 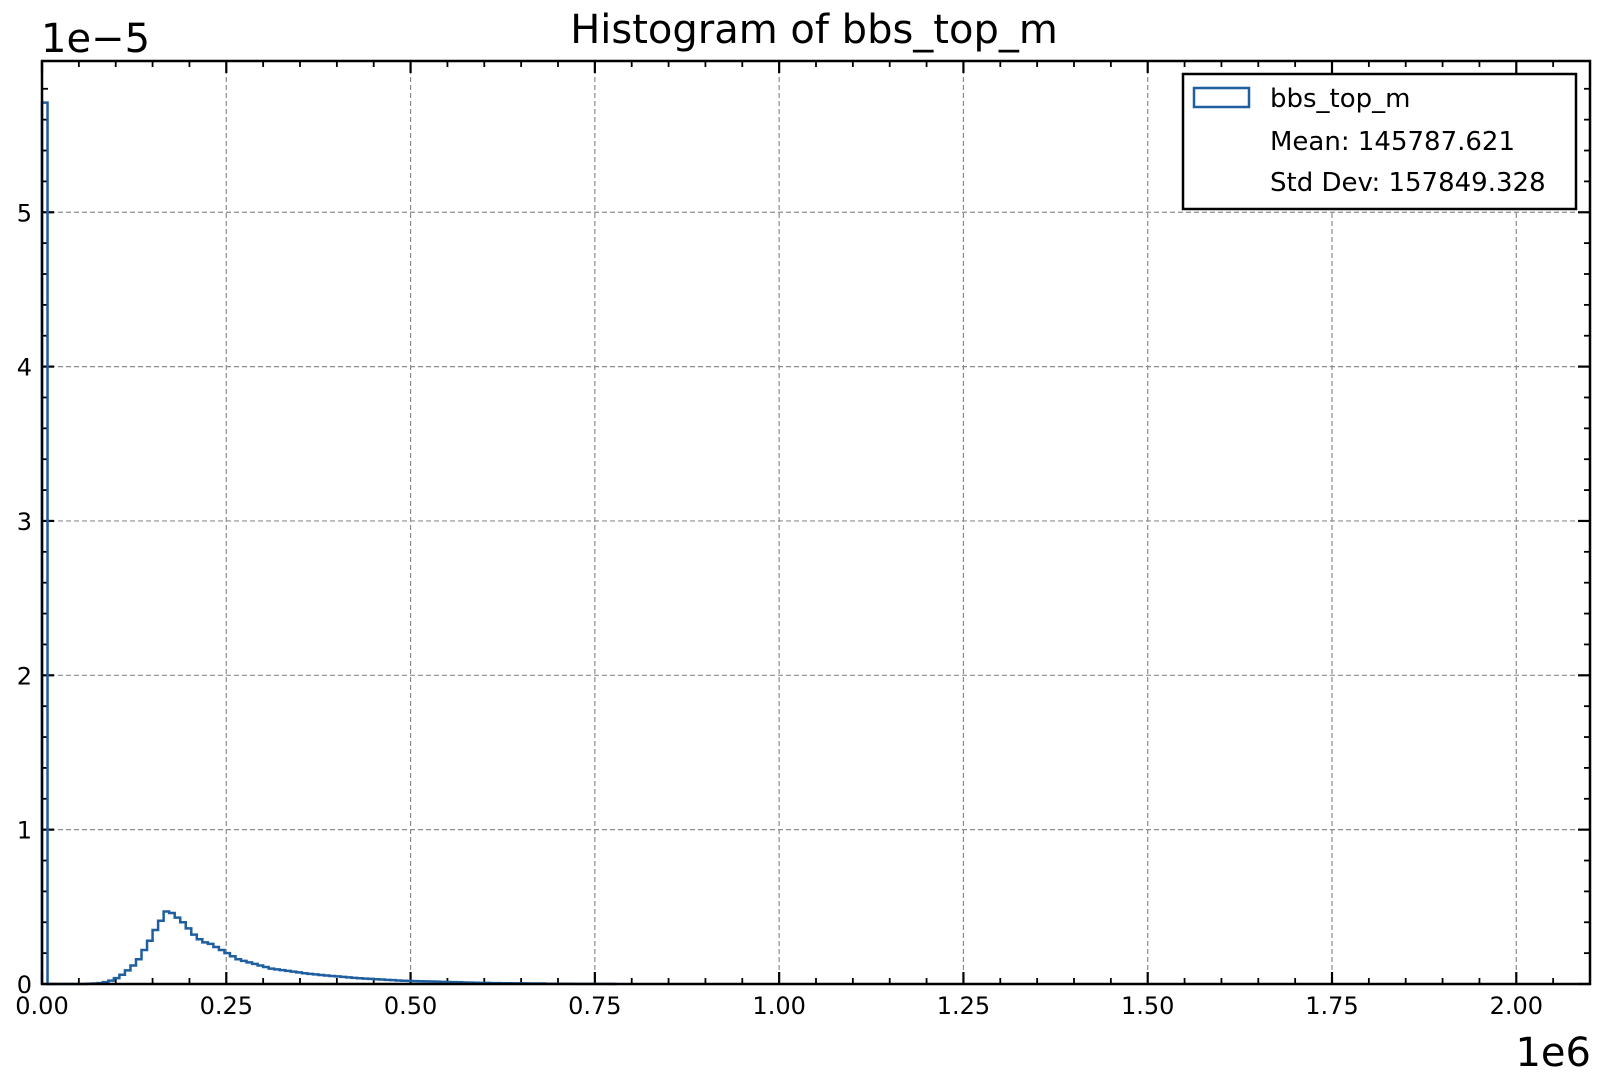 I want to click on x-axis-multiplier: 1e6, so click(x=1553, y=1053).